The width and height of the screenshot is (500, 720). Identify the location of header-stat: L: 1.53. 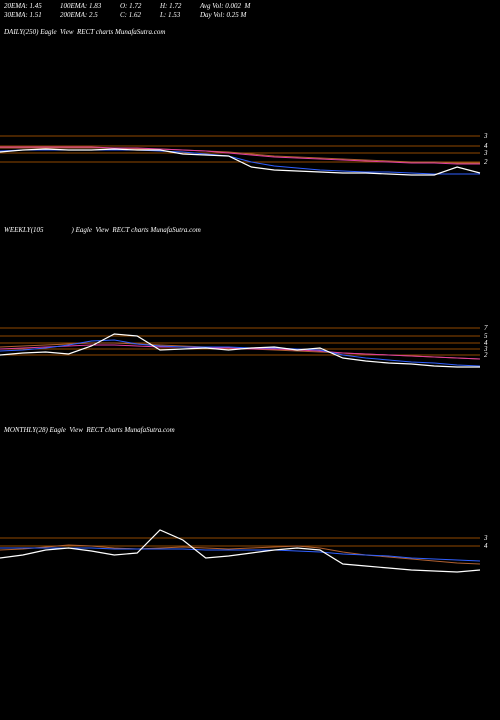
(170, 15).